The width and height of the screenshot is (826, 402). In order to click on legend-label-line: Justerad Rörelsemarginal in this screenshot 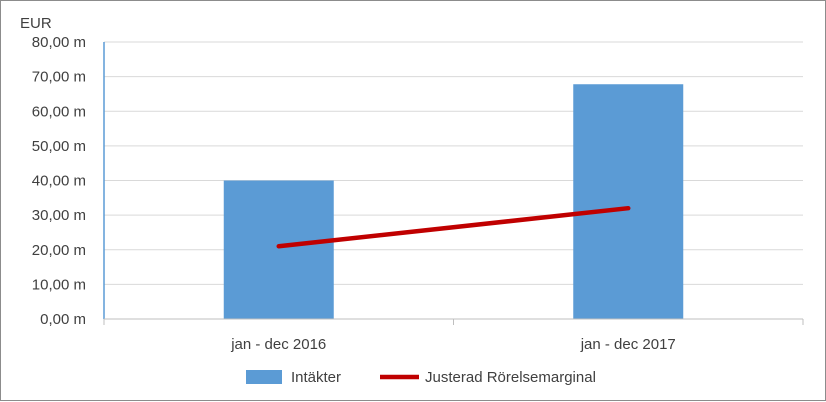, I will do `click(510, 377)`.